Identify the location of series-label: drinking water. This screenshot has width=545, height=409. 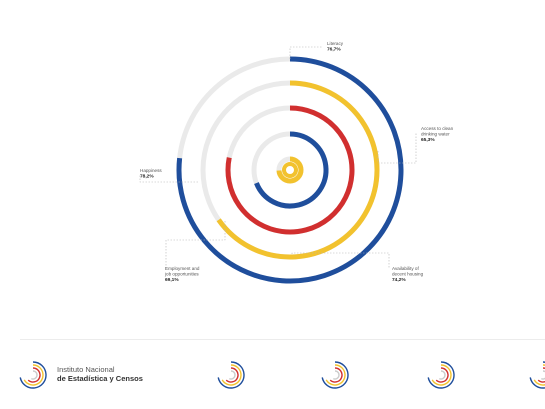
(435, 133).